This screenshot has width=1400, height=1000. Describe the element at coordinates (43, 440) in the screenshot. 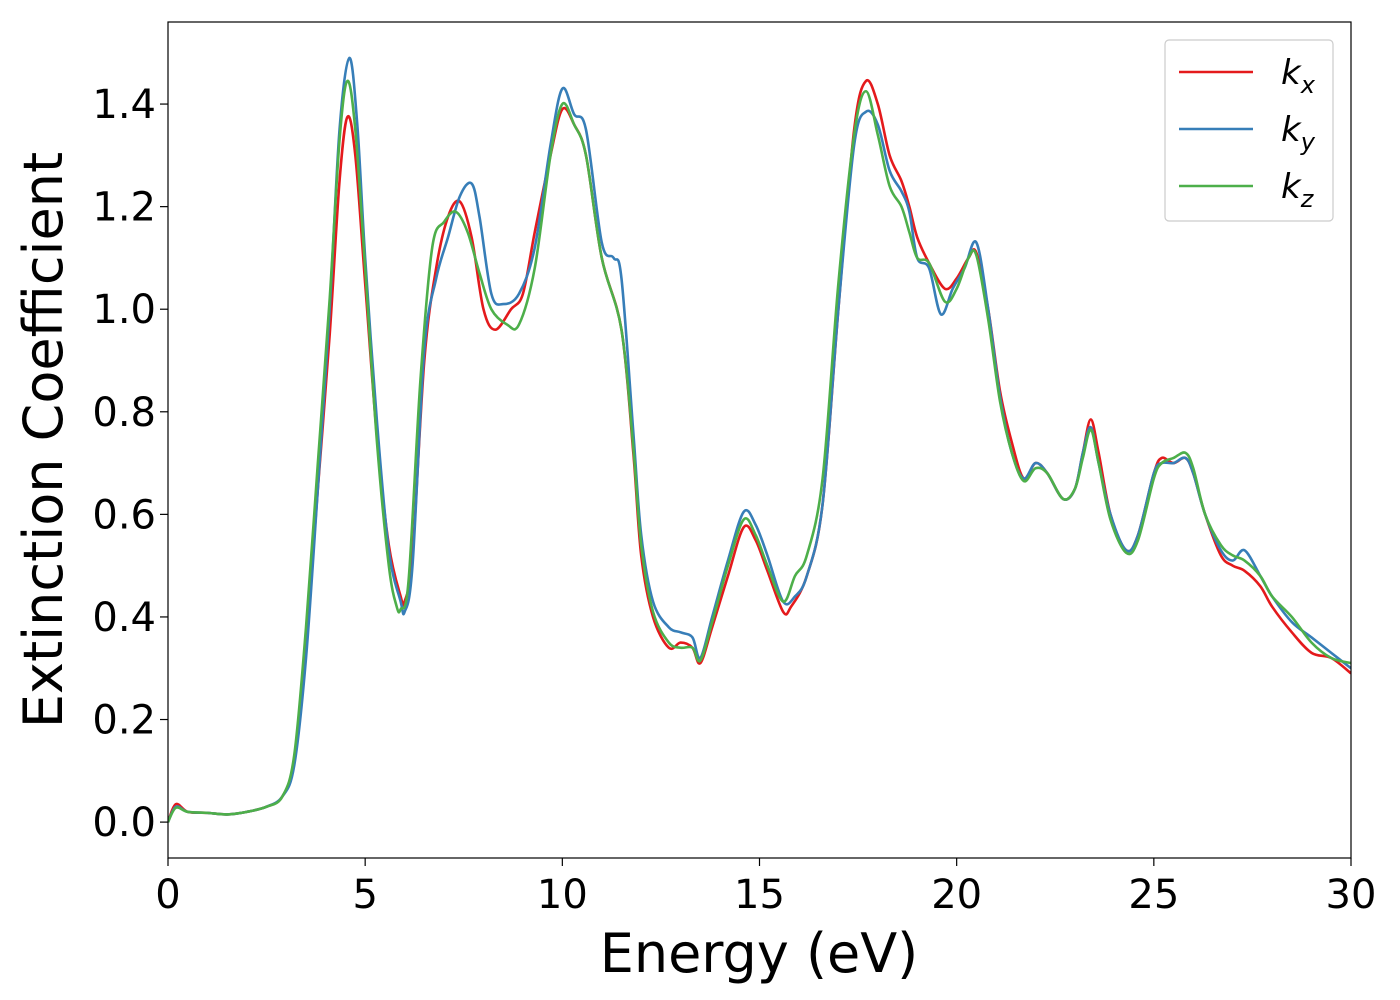

I see `y-axis-title: Extinction Coefficient` at that location.